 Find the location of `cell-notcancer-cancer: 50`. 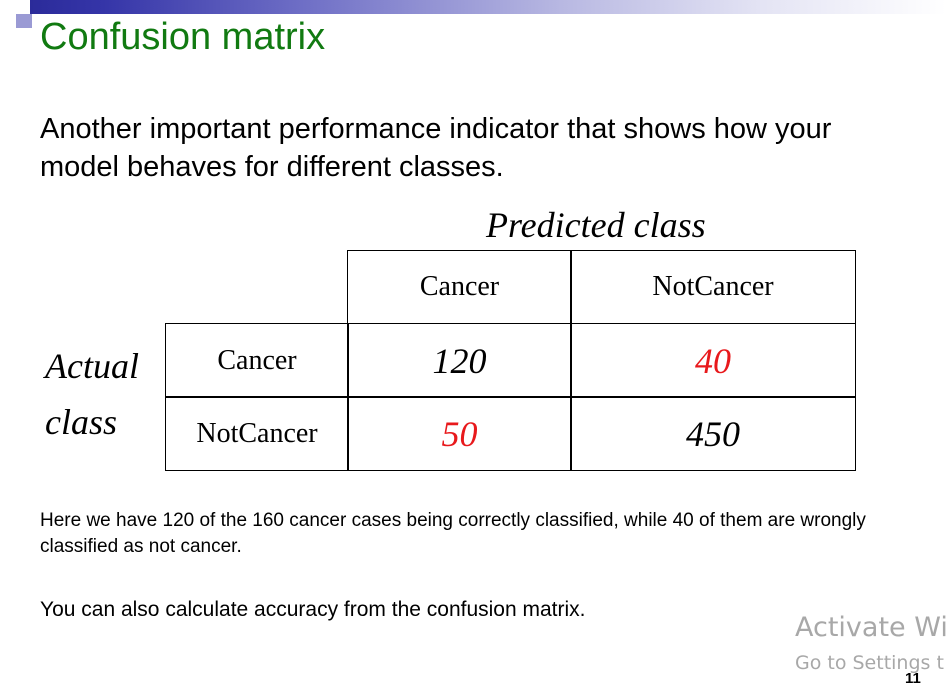

cell-notcancer-cancer: 50 is located at coordinates (459, 433).